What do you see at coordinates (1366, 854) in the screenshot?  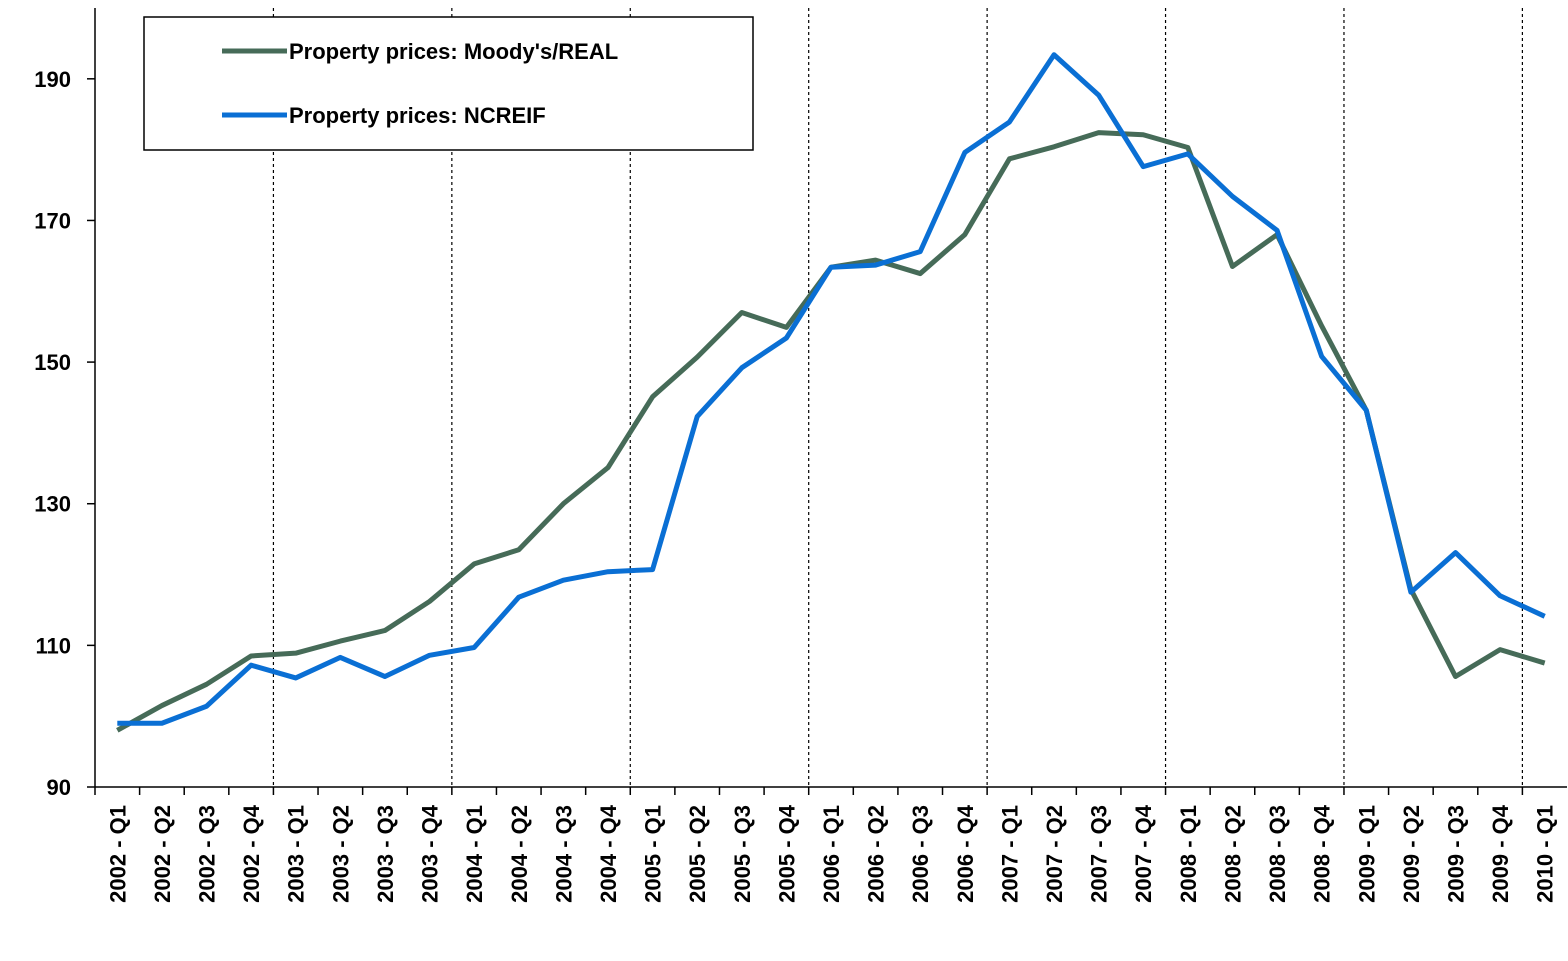 I see `x-tick-label: 2009 - Q1` at bounding box center [1366, 854].